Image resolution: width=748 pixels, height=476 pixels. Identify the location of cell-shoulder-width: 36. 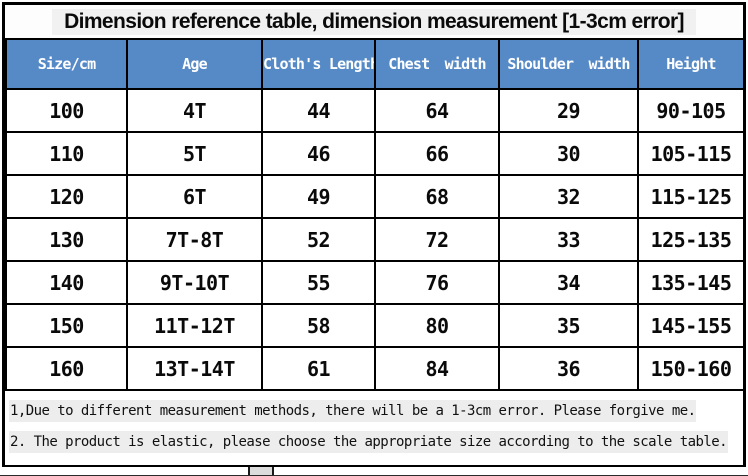
(568, 368).